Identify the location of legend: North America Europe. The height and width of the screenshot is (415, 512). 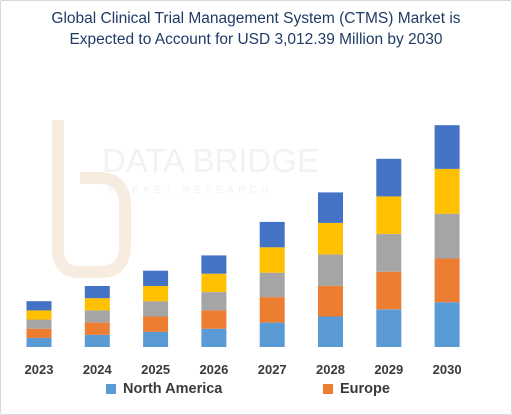
(256, 392).